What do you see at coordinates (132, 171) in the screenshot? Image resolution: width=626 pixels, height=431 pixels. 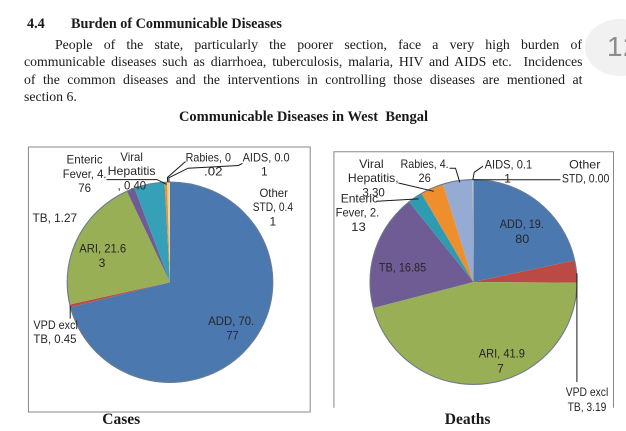 I see `svg-text: Hepatitis` at bounding box center [132, 171].